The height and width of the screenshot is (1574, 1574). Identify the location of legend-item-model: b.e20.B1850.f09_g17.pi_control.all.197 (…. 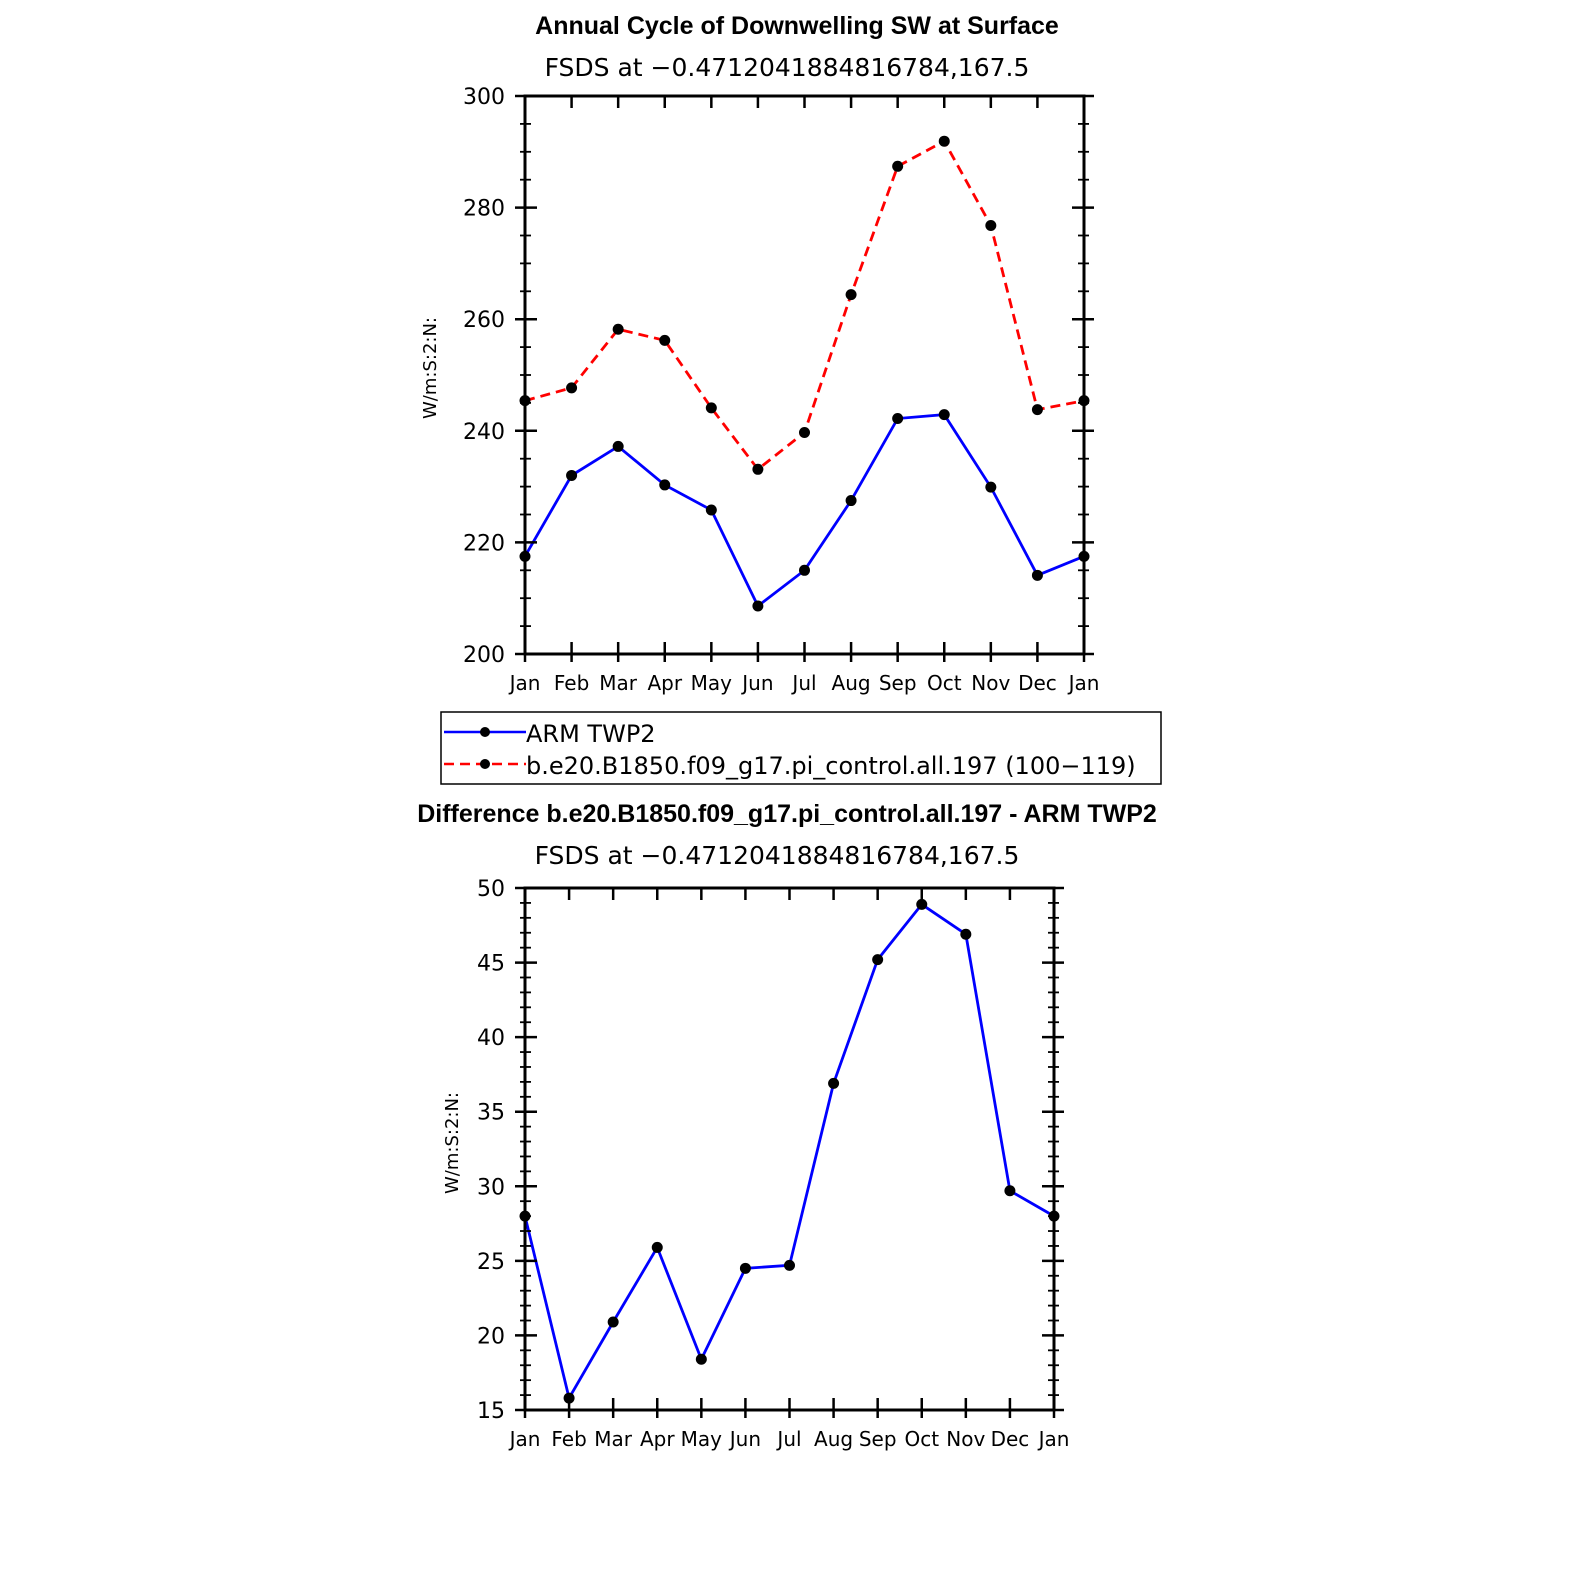
(790, 766).